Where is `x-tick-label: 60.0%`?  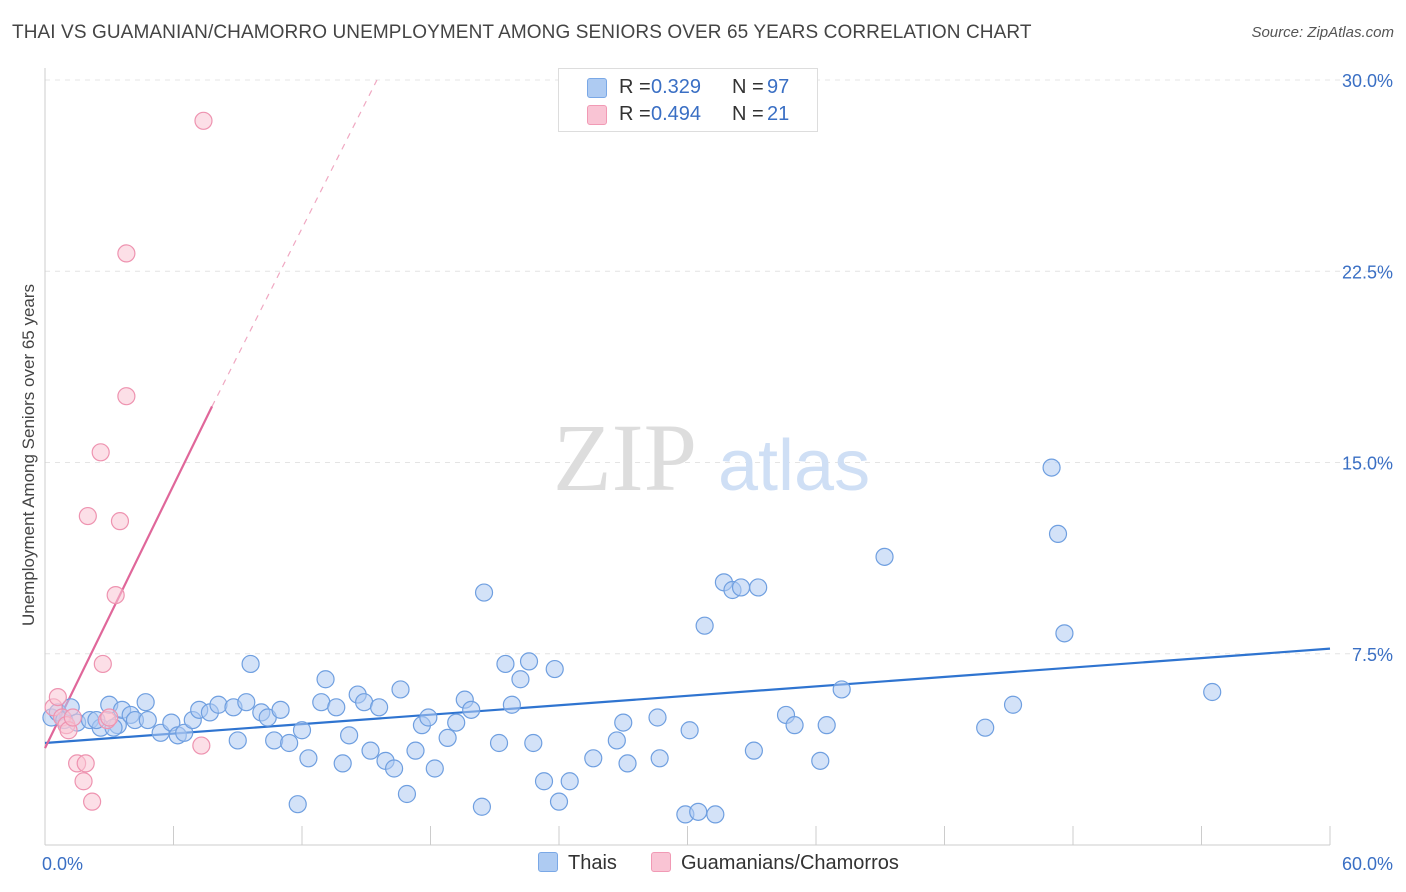
x-tick-label: 60.0% is located at coordinates (1367, 864).